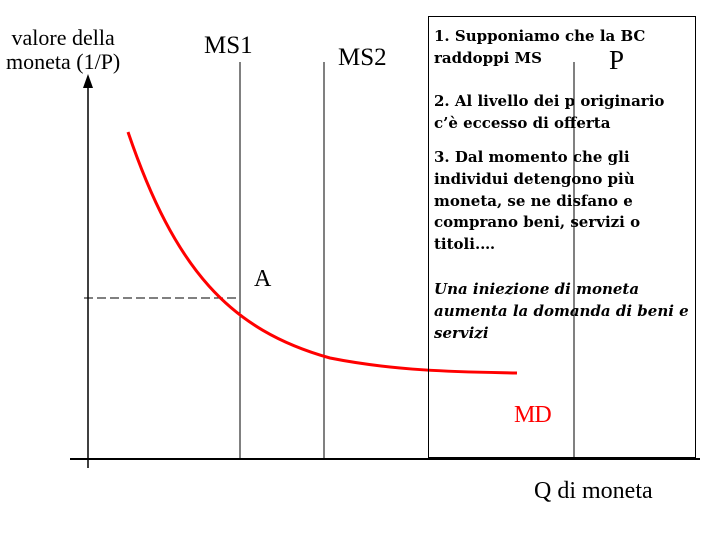 Image resolution: width=720 pixels, height=540 pixels. I want to click on y-axis-label: valore della moneta (1/P), so click(63, 50).